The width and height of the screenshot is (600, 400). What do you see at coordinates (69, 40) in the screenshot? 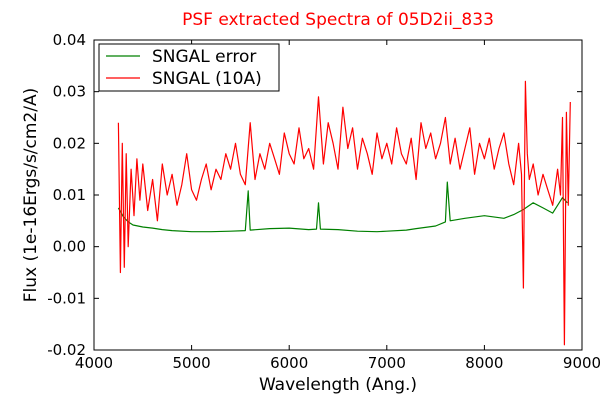
I see `y-tick-label: 0.04` at bounding box center [69, 40].